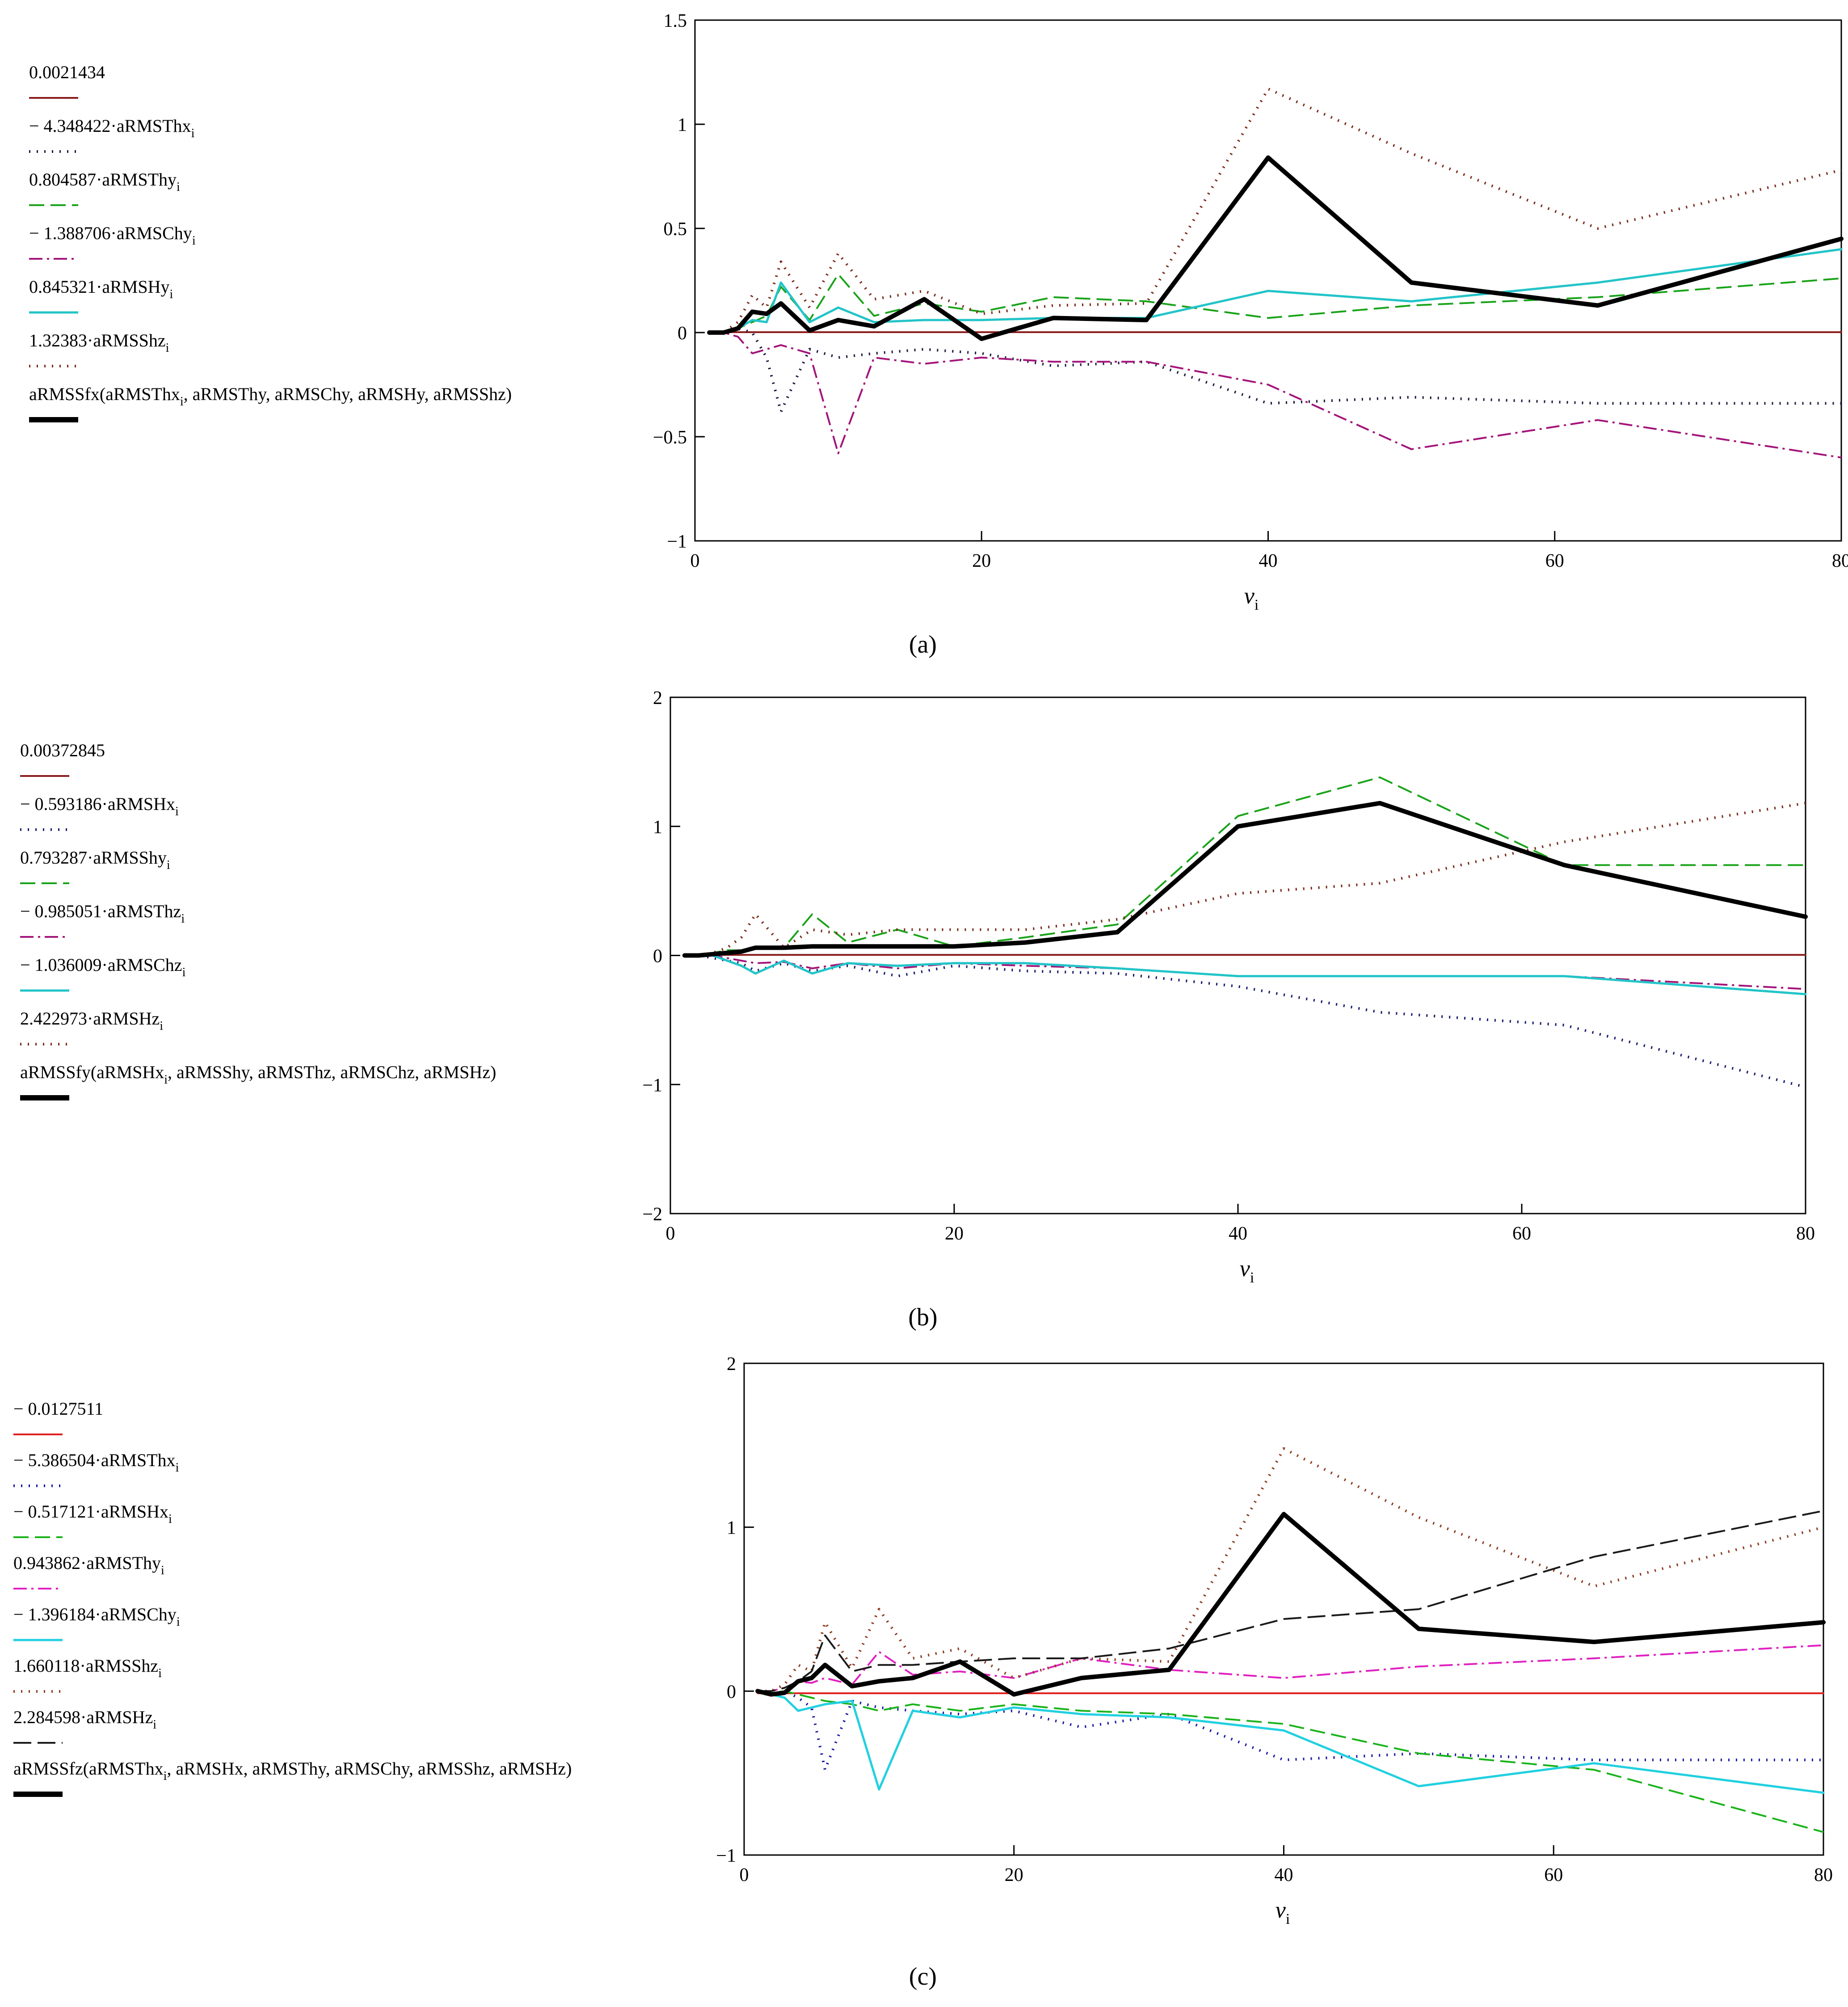 This screenshot has height=2007, width=1848. Describe the element at coordinates (652, 1214) in the screenshot. I see `y-tick-label: −2` at that location.